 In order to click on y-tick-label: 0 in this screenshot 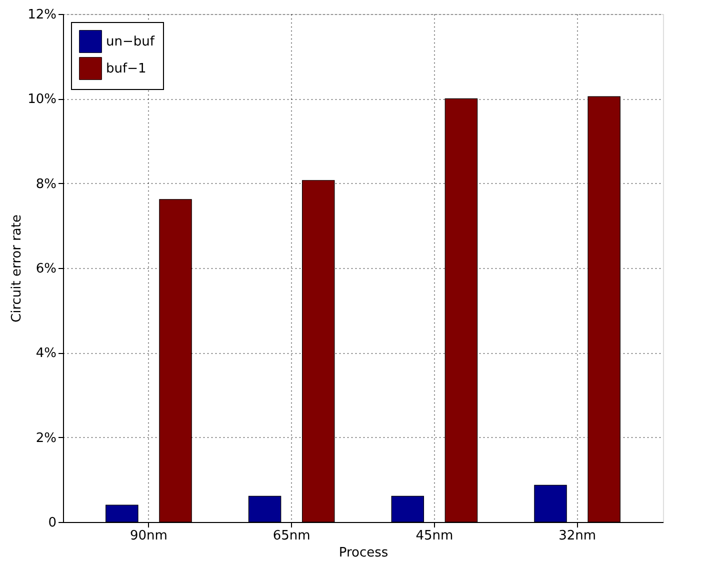, I will do `click(52, 523)`.